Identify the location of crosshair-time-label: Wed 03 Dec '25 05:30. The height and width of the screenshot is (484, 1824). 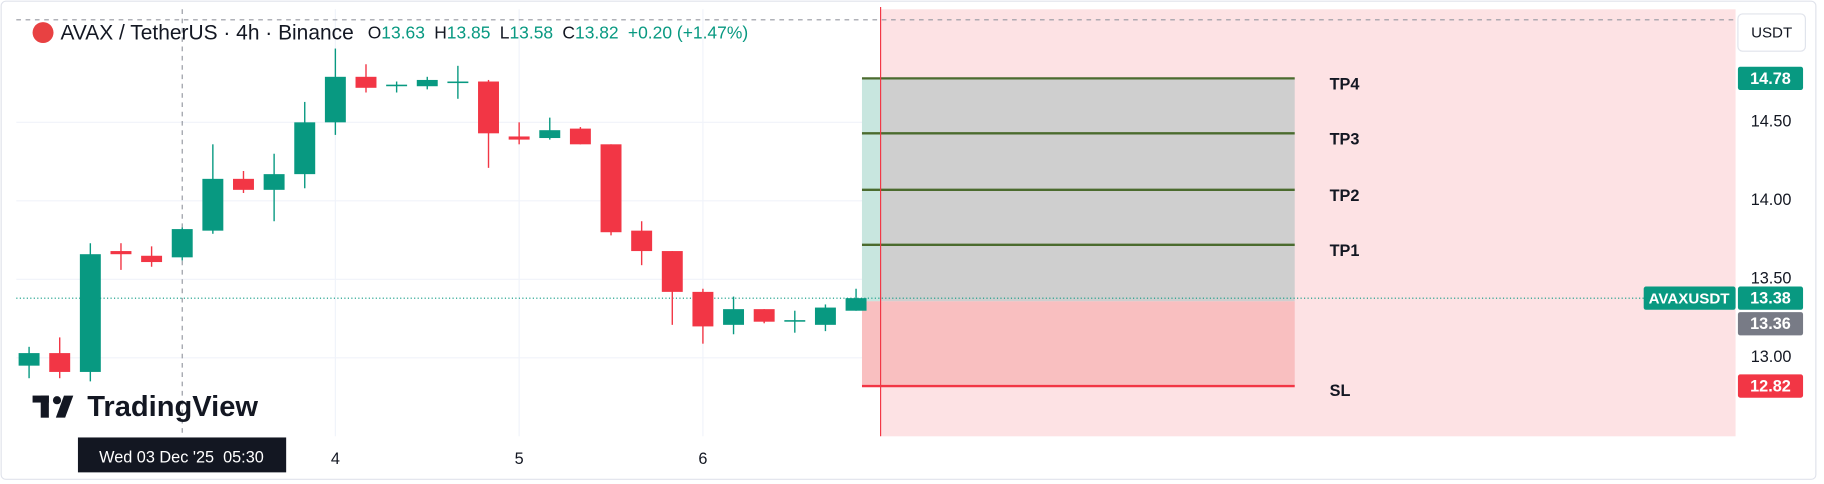
(181, 458).